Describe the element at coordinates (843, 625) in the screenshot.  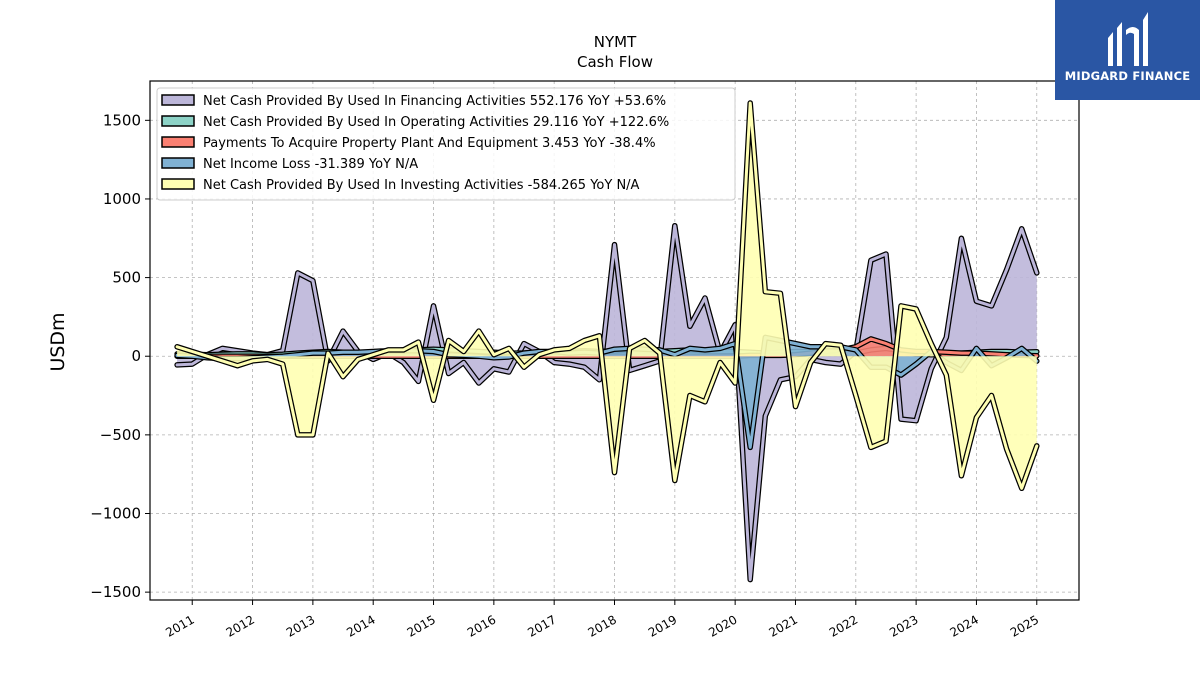
I see `x-tick-label: 2022` at that location.